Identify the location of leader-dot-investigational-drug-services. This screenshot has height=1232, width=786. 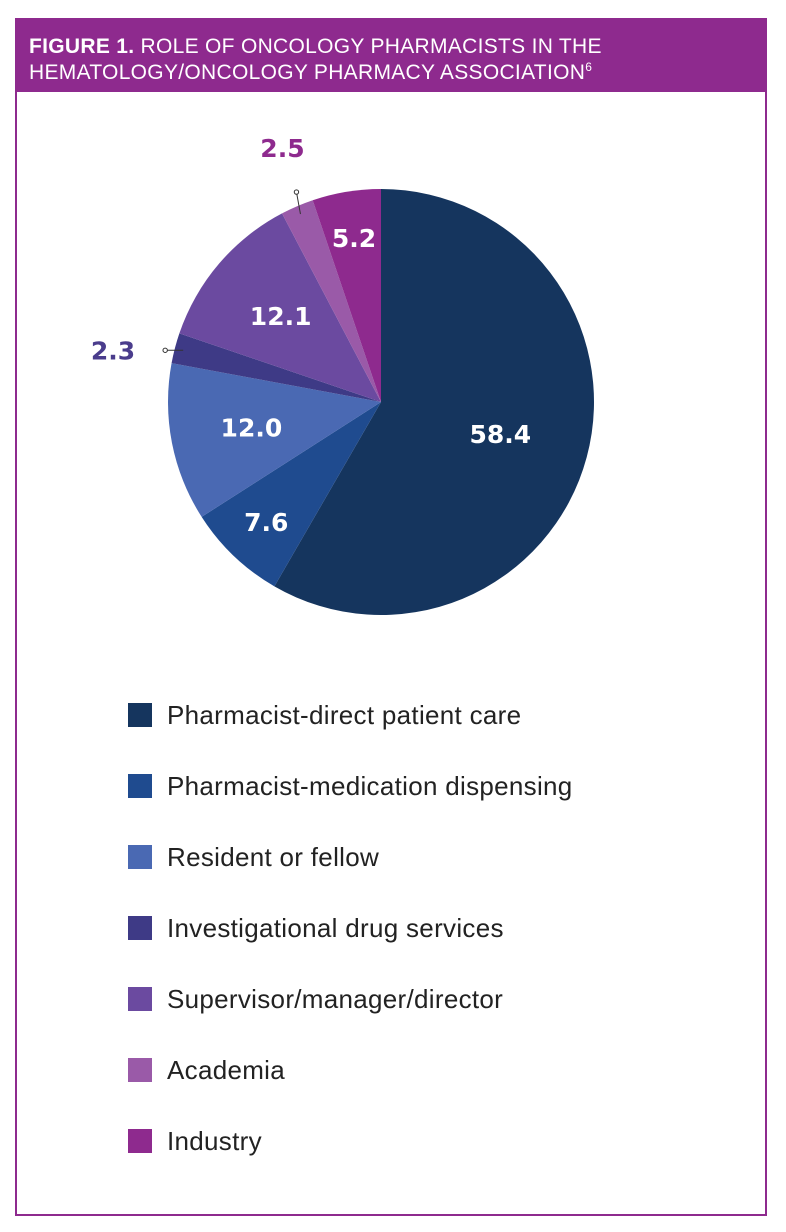
(165, 350).